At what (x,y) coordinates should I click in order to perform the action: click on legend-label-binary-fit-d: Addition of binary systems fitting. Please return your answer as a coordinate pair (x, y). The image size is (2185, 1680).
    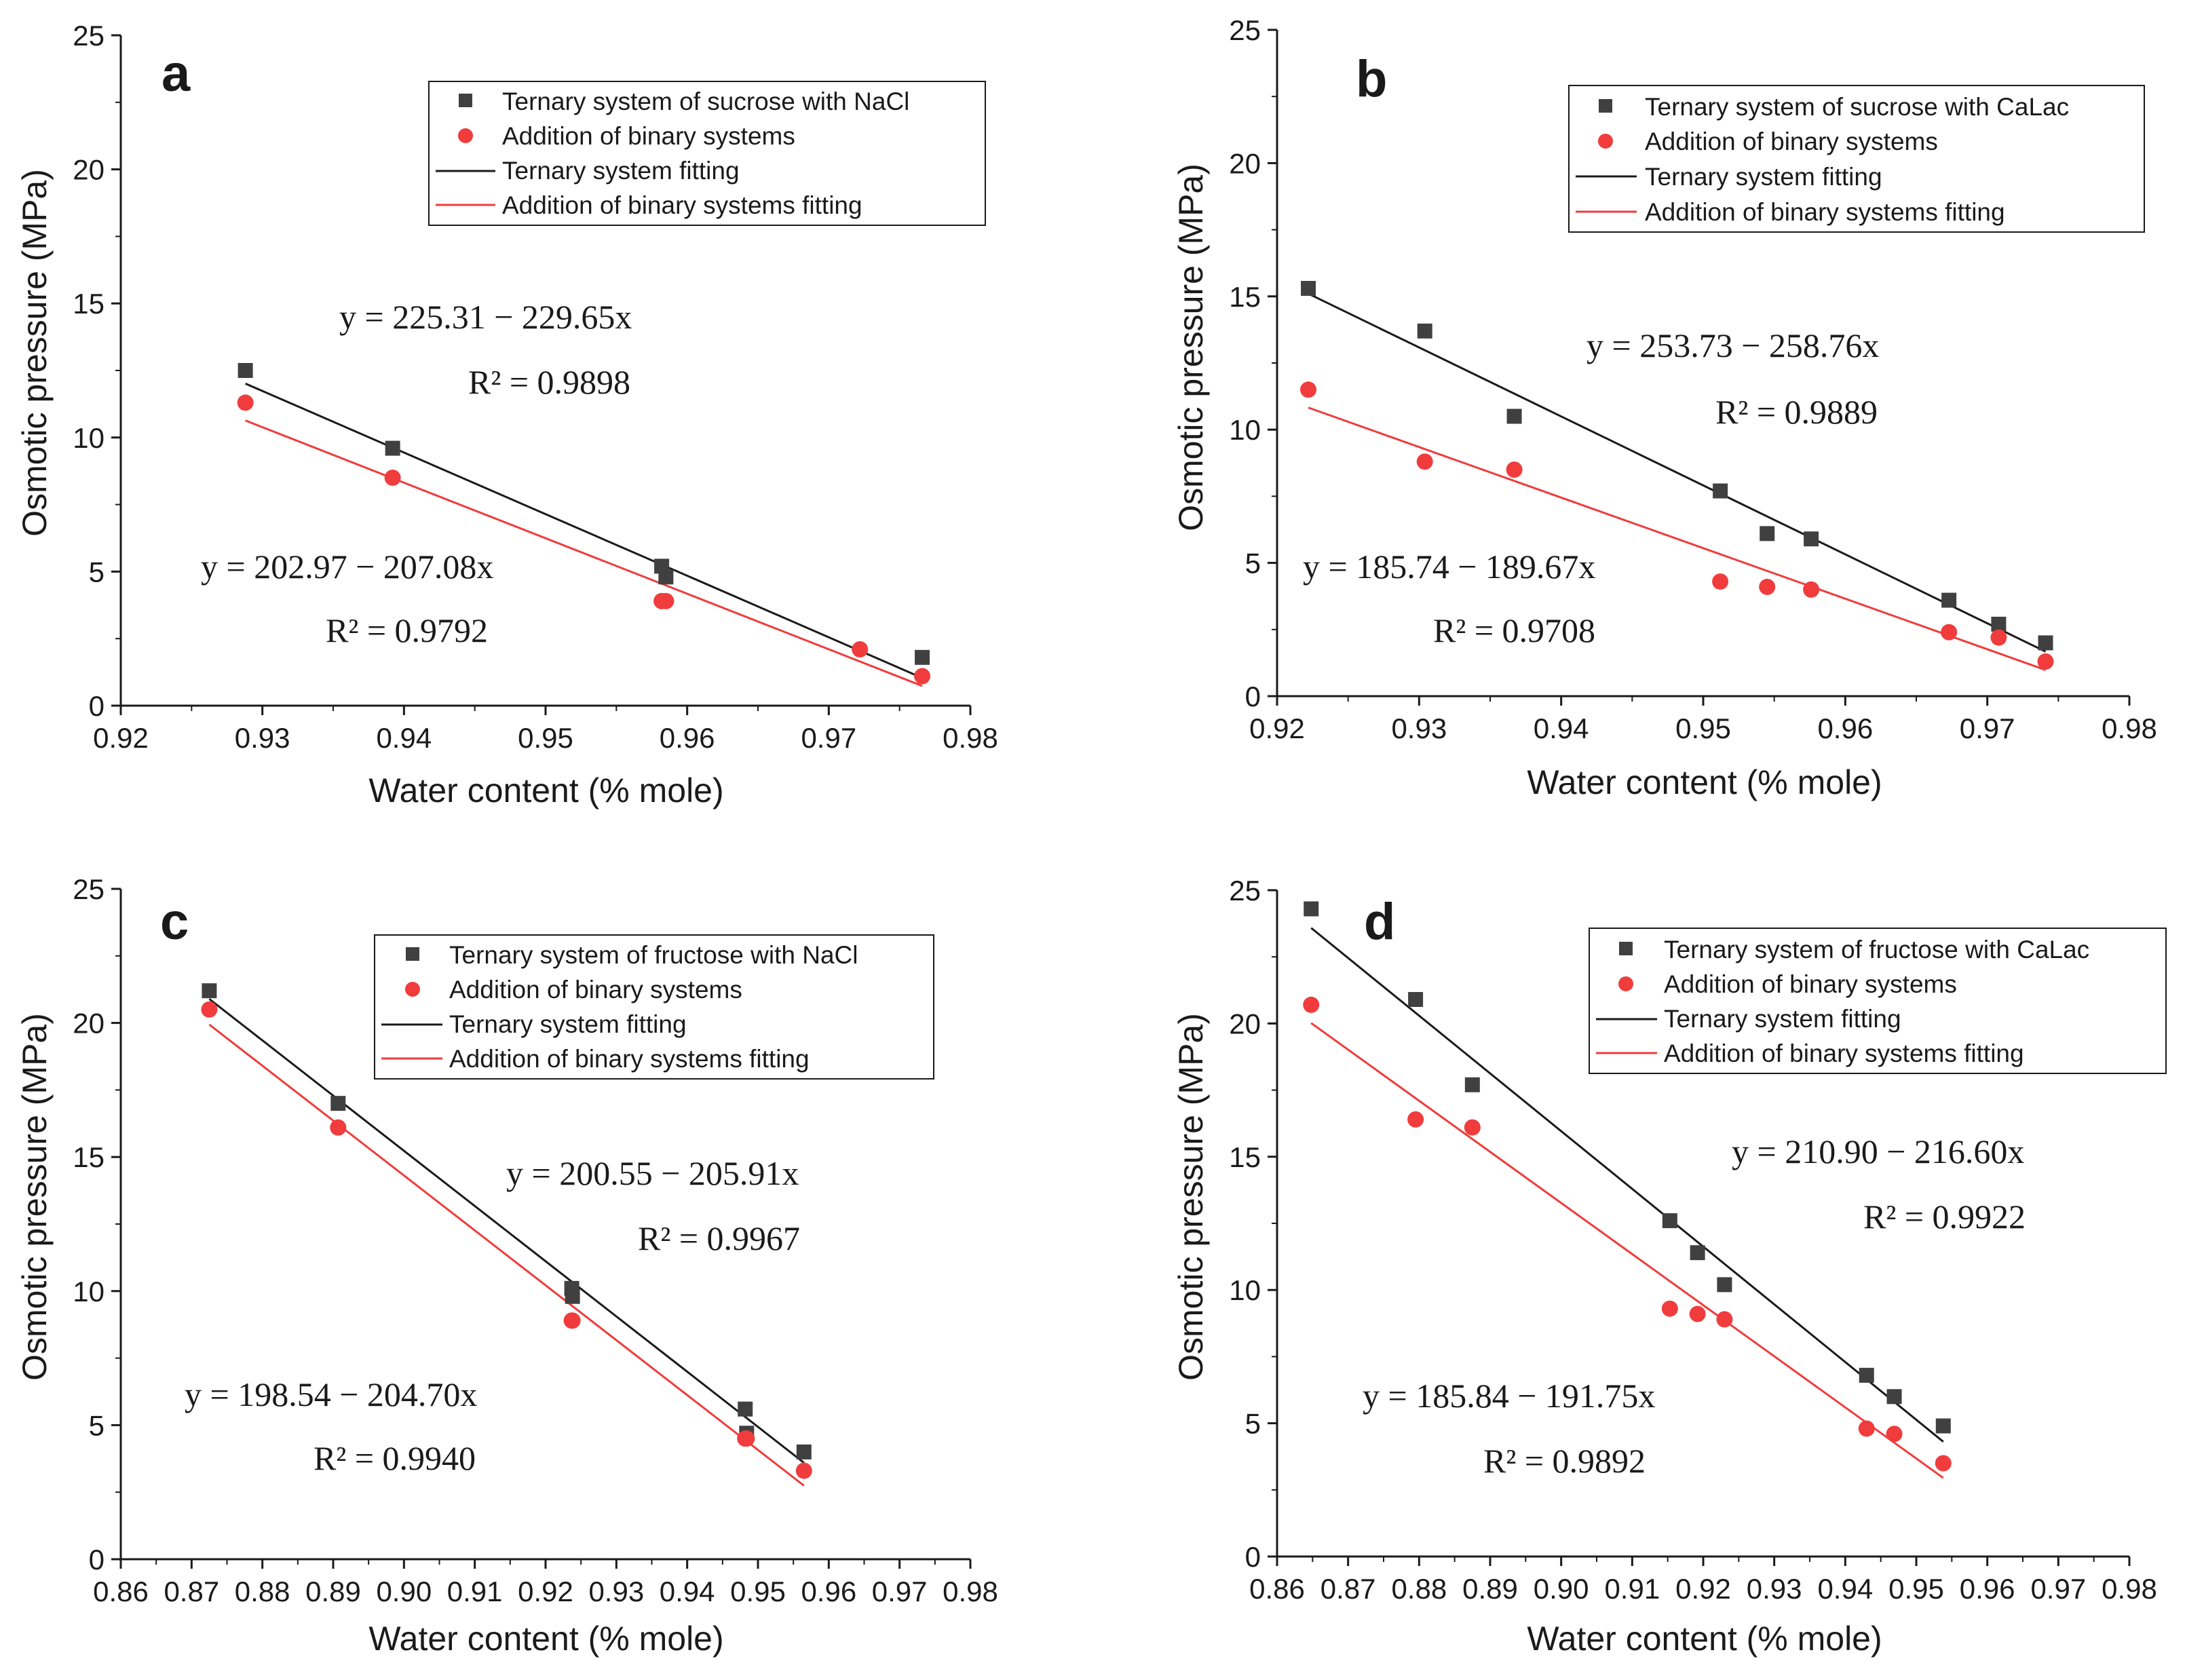
    Looking at the image, I should click on (1844, 1053).